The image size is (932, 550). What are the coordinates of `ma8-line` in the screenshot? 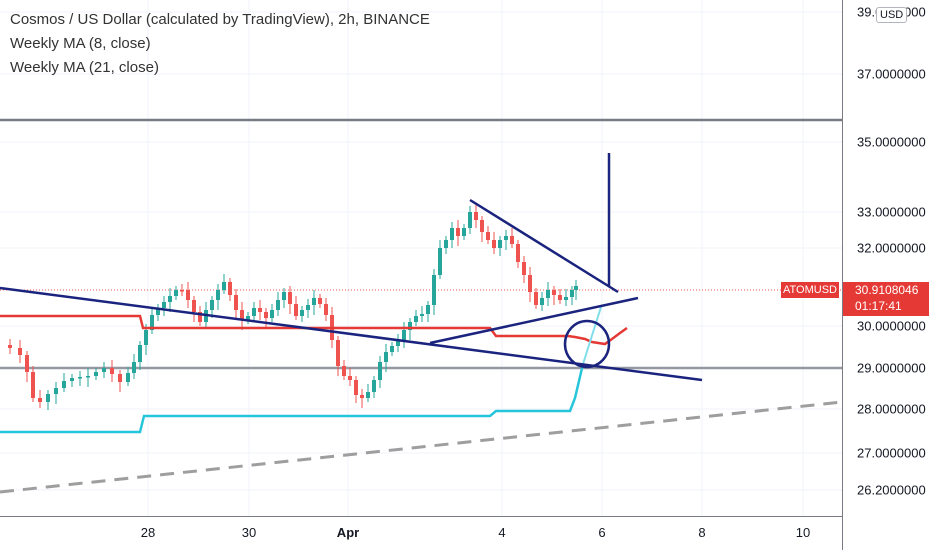 It's located at (314, 330).